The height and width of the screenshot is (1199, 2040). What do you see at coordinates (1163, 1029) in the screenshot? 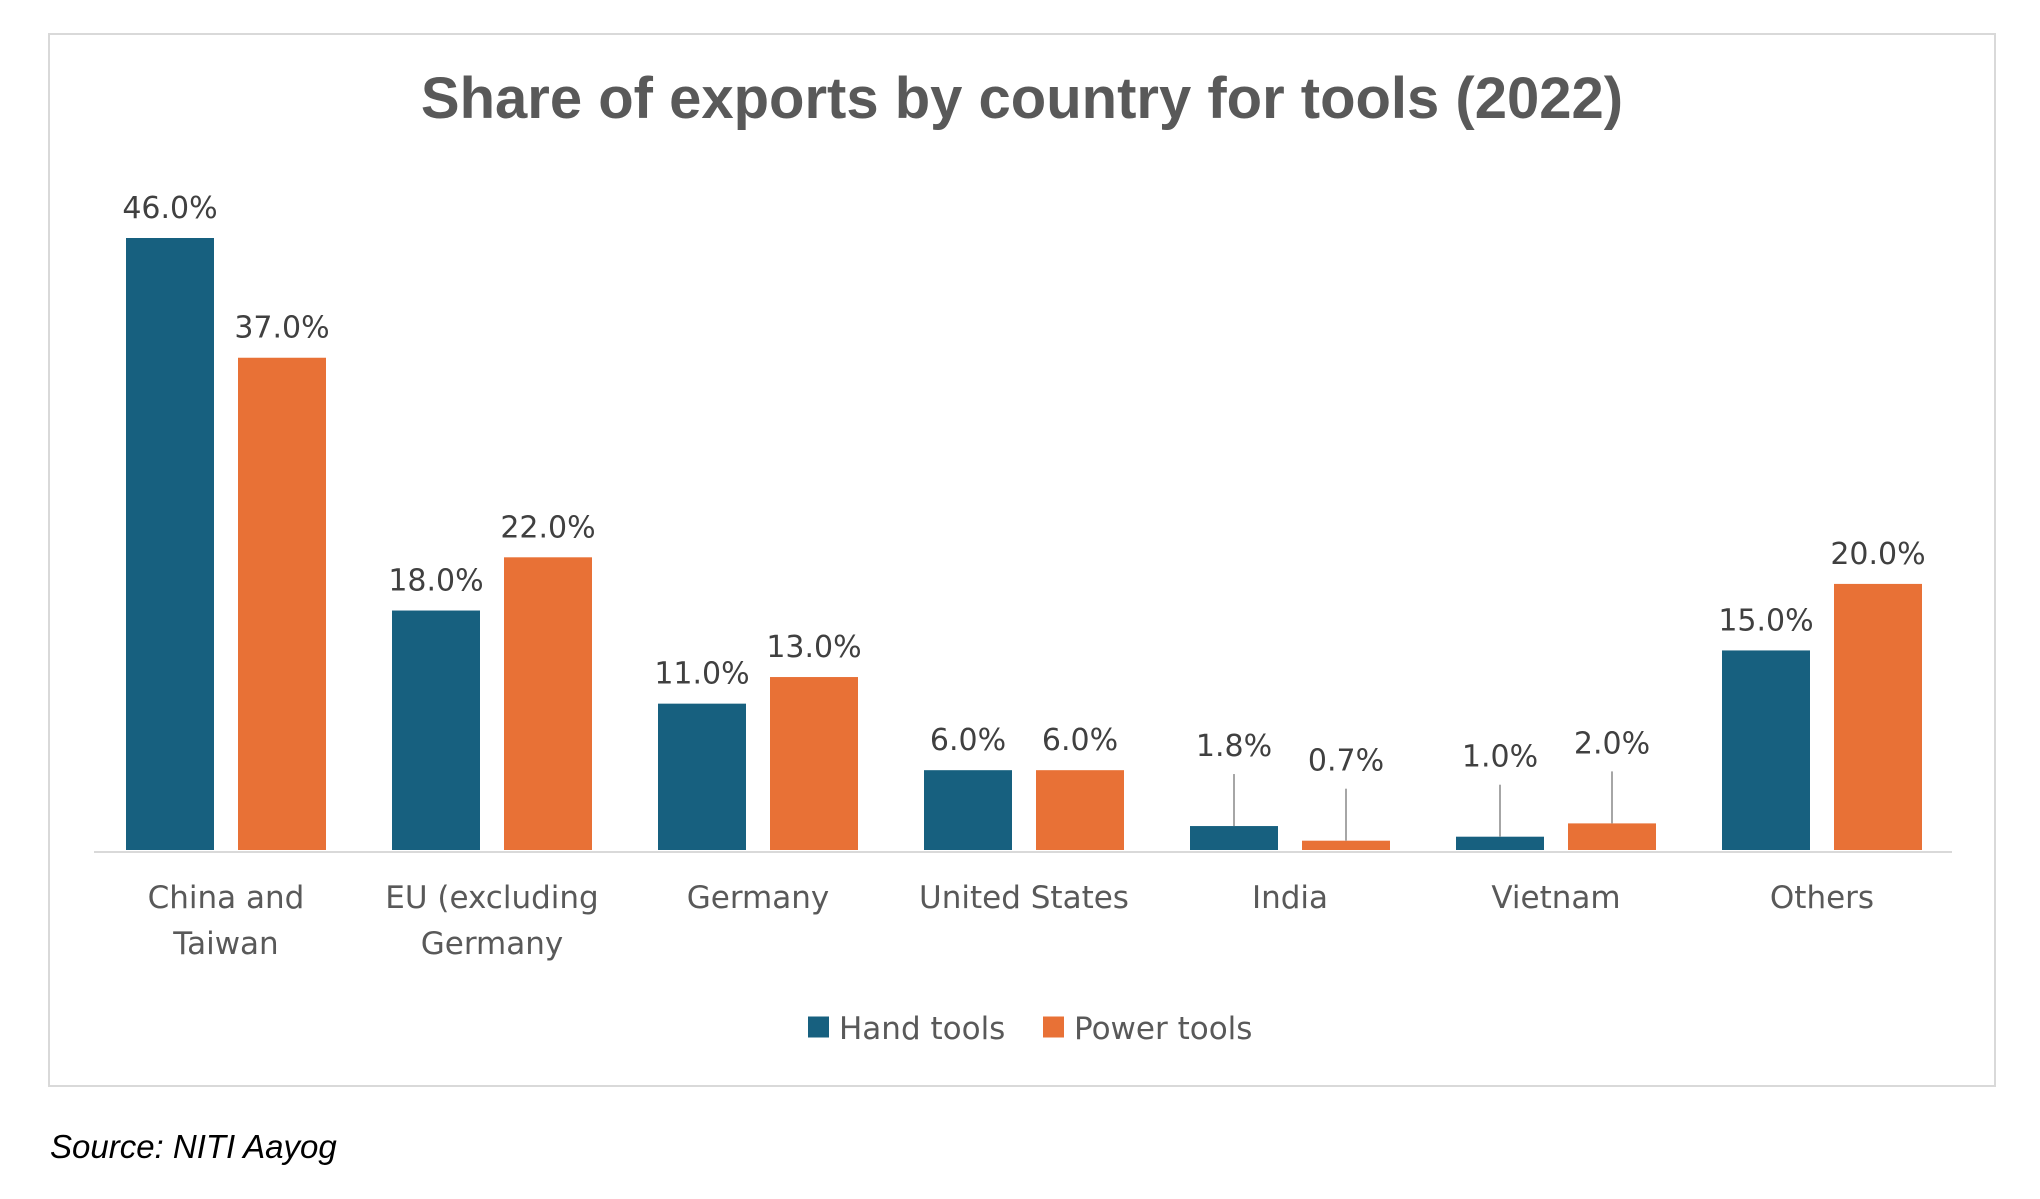
I see `legend-label-power-tools: Power tools` at bounding box center [1163, 1029].